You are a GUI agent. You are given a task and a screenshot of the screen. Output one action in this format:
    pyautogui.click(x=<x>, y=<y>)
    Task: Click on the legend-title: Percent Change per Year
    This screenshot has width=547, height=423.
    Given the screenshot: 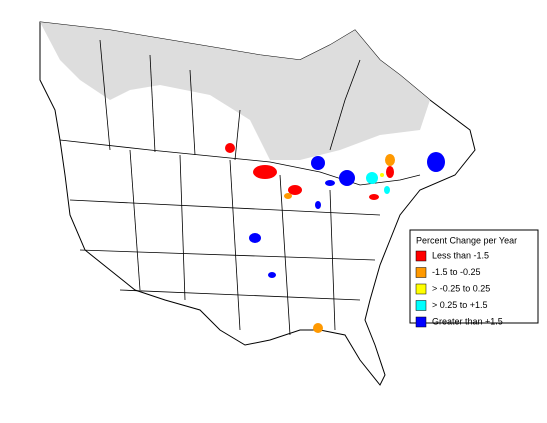 What is the action you would take?
    pyautogui.click(x=466, y=240)
    